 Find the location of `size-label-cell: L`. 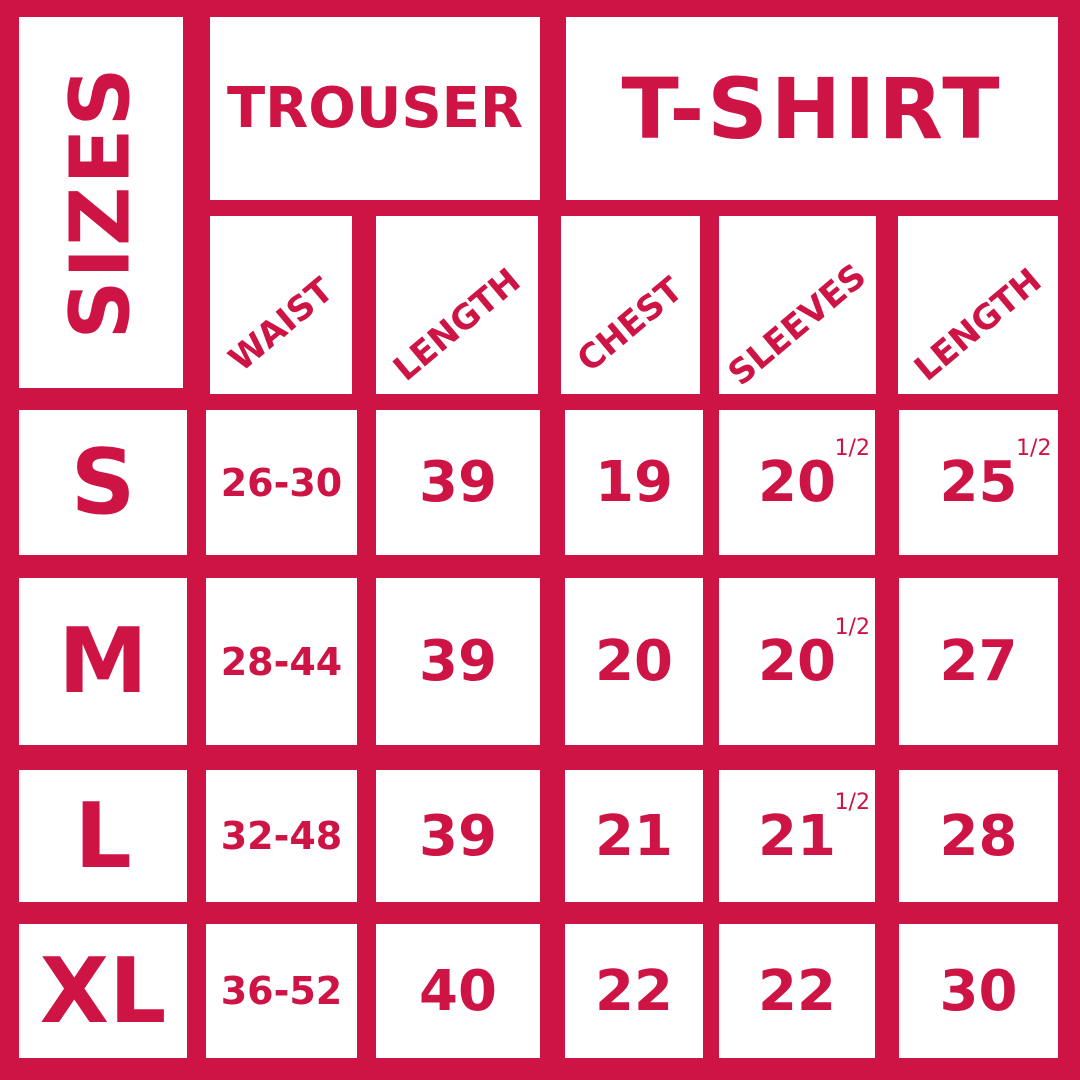

size-label-cell: L is located at coordinates (103, 836).